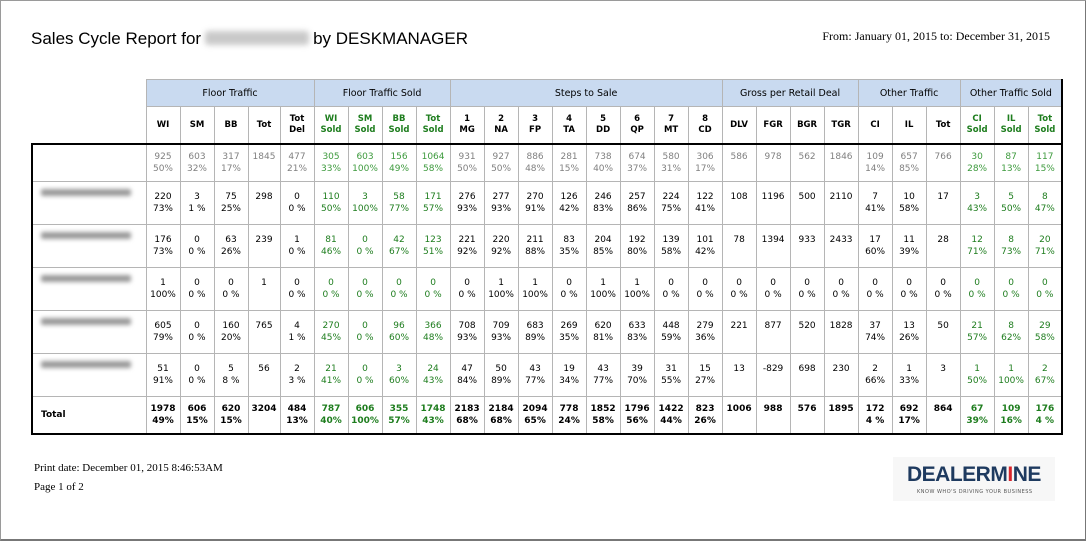  I want to click on table-cell: 21 41%, so click(331, 375).